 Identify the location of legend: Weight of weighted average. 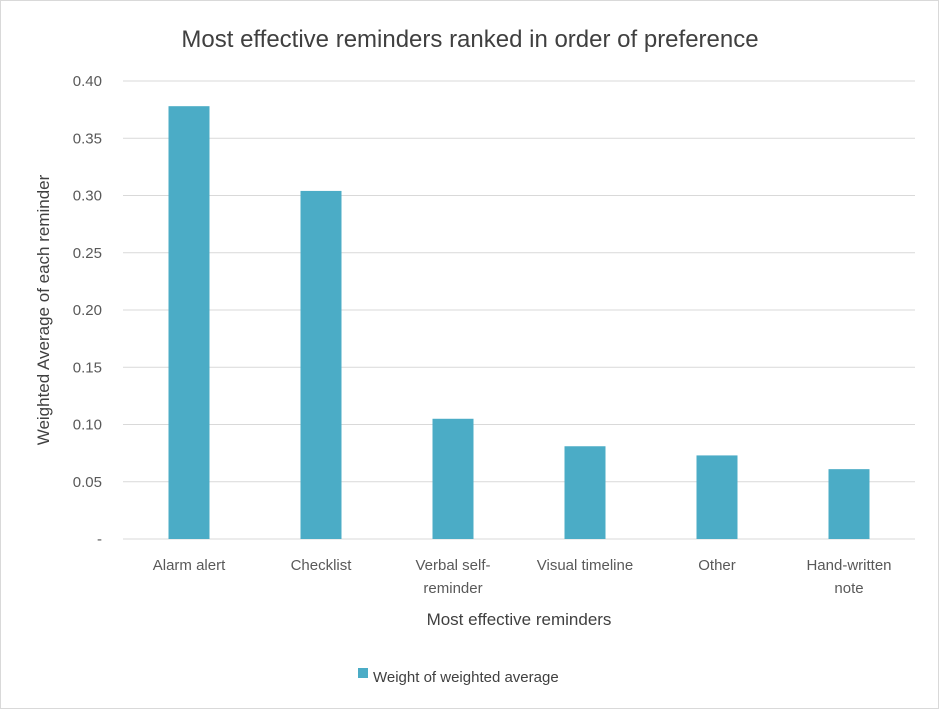
(458, 677).